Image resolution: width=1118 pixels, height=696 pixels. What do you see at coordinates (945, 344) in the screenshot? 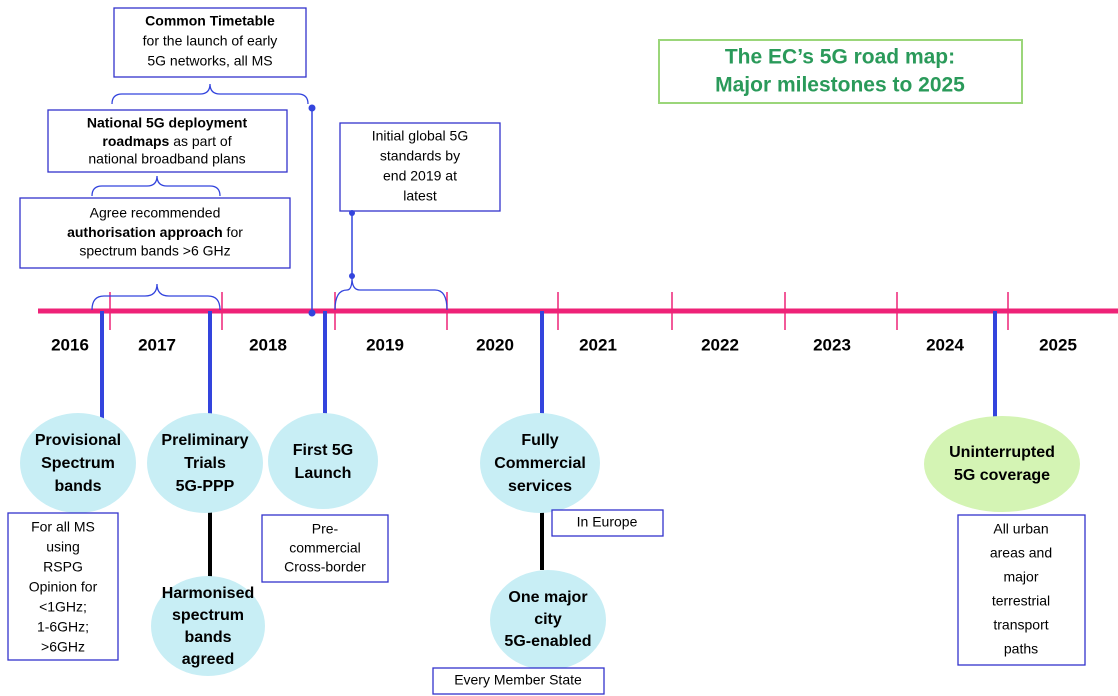
I see `year: 2024` at bounding box center [945, 344].